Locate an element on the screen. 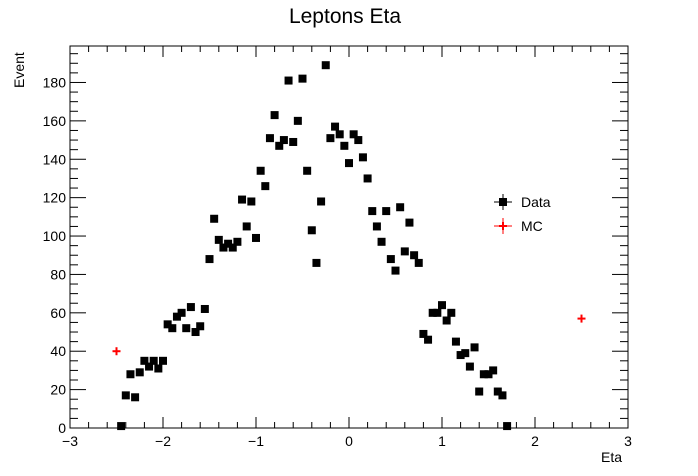 The image size is (698, 476). y-tick-label: 160 is located at coordinates (55, 121).